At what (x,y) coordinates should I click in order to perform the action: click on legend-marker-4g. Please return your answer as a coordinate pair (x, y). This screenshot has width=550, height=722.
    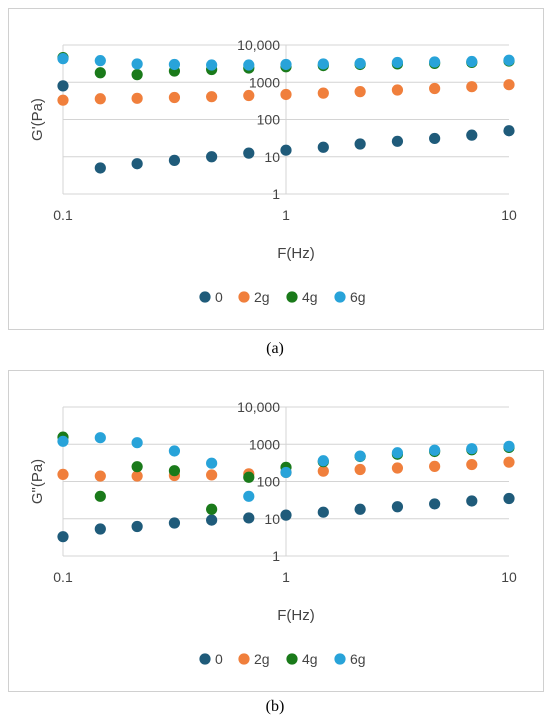
    Looking at the image, I should click on (292, 659).